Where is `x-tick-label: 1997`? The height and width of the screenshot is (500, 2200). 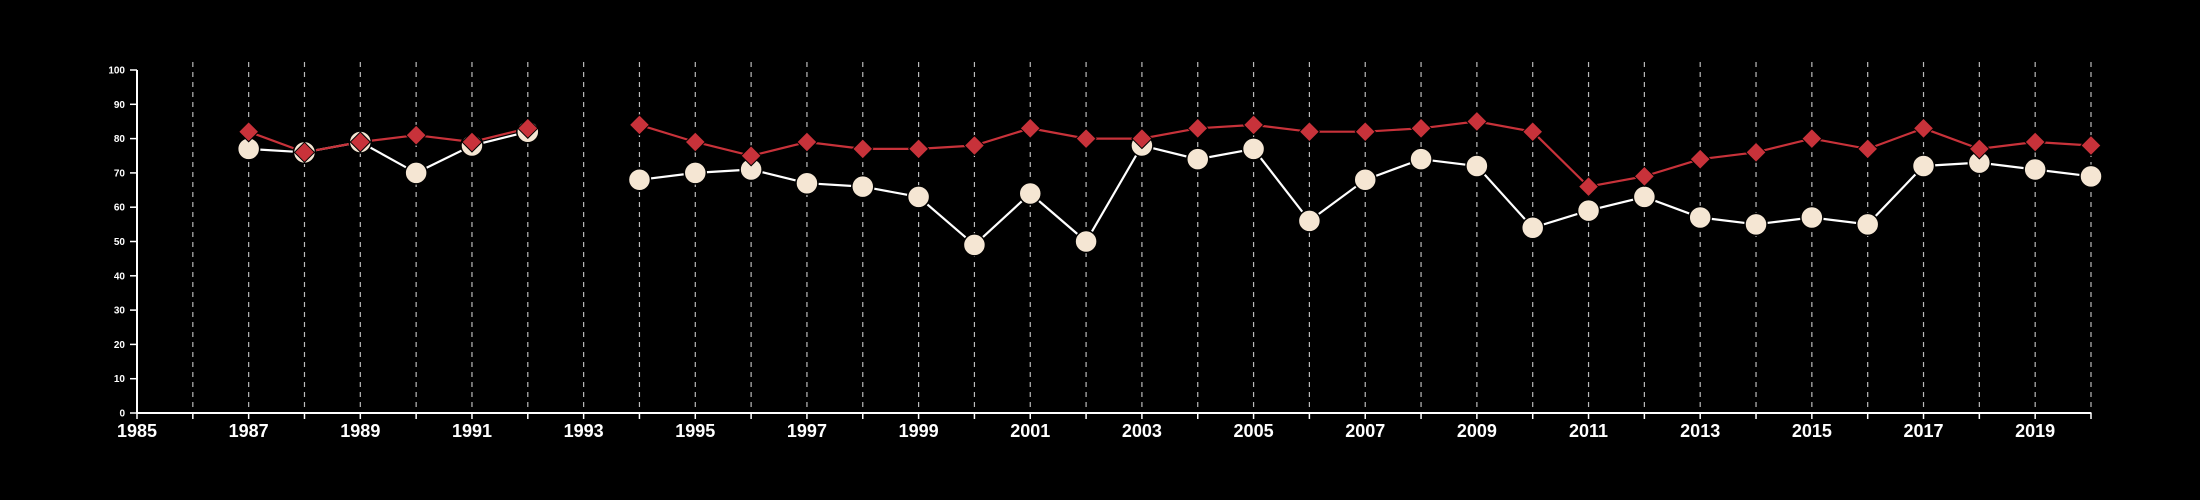
x-tick-label: 1997 is located at coordinates (807, 431).